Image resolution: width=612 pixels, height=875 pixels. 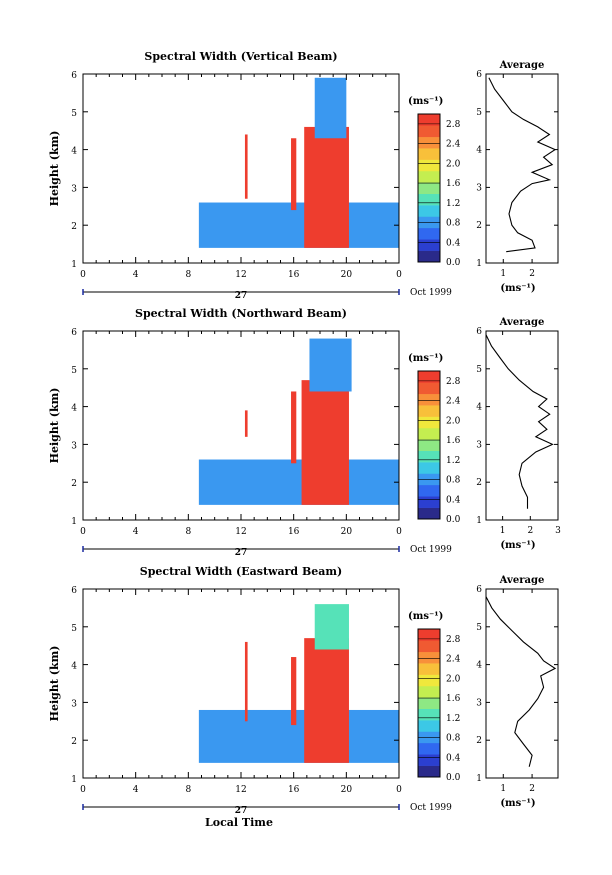 What do you see at coordinates (517, 288) in the screenshot?
I see `average-x-label: (ms⁻¹)` at bounding box center [517, 288].